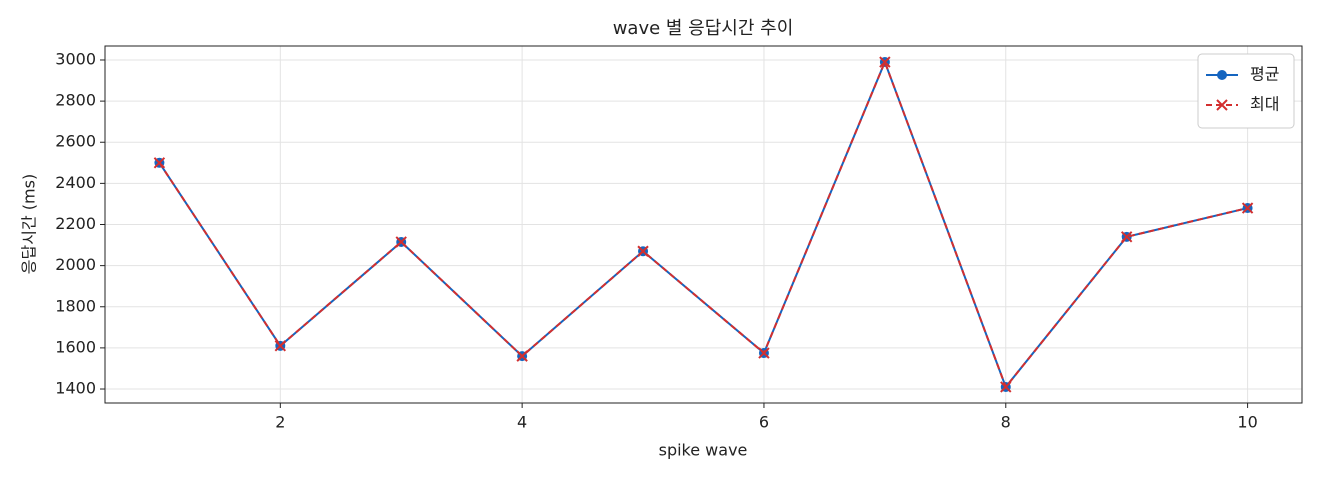 The image size is (1320, 480). What do you see at coordinates (75, 141) in the screenshot?
I see `y-tick-label: 2600` at bounding box center [75, 141].